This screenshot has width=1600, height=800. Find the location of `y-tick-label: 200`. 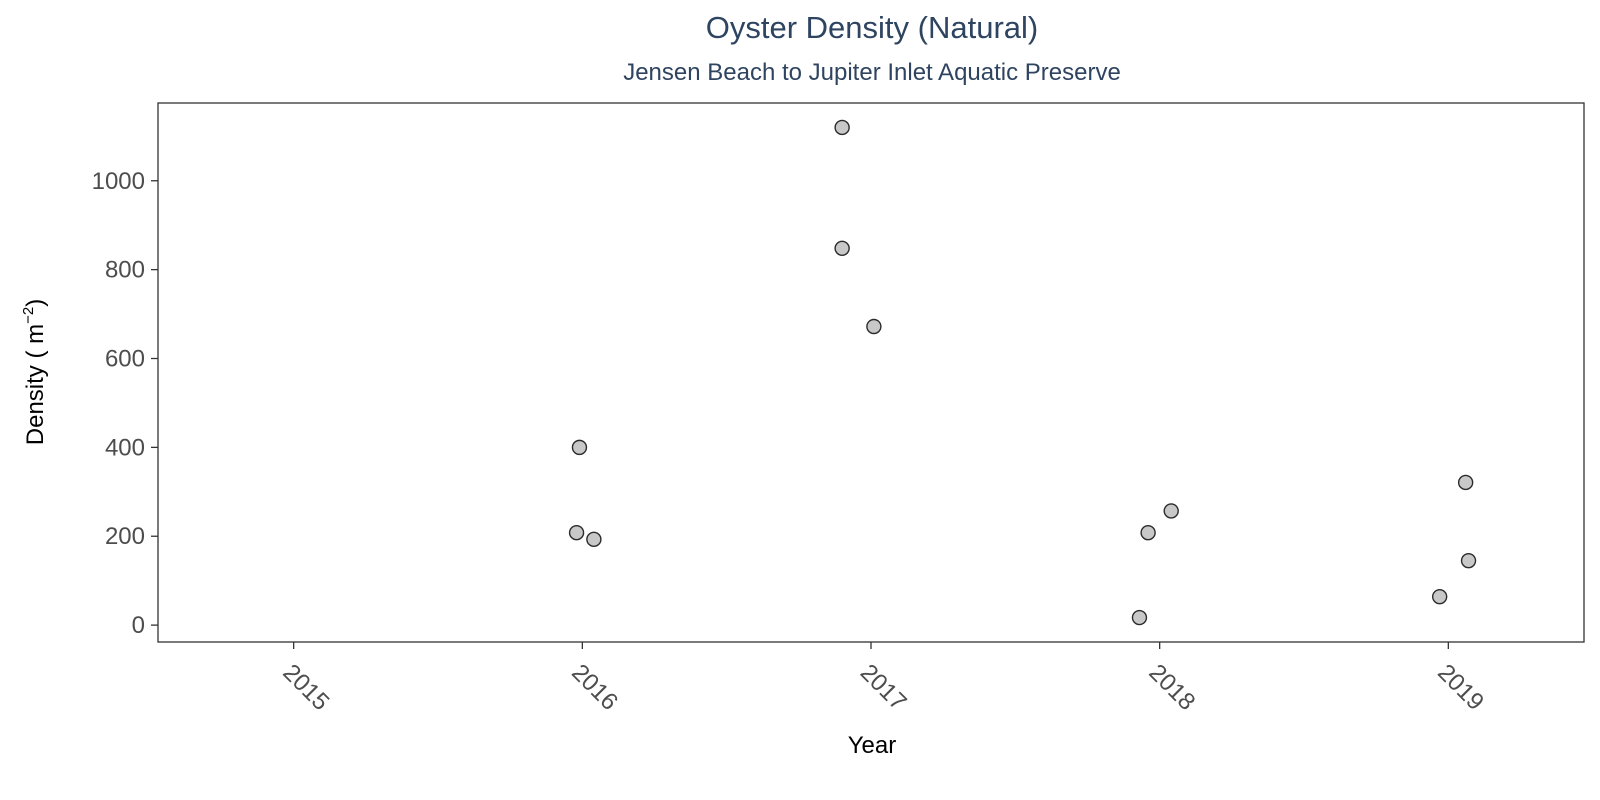

y-tick-label: 200 is located at coordinates (125, 536).